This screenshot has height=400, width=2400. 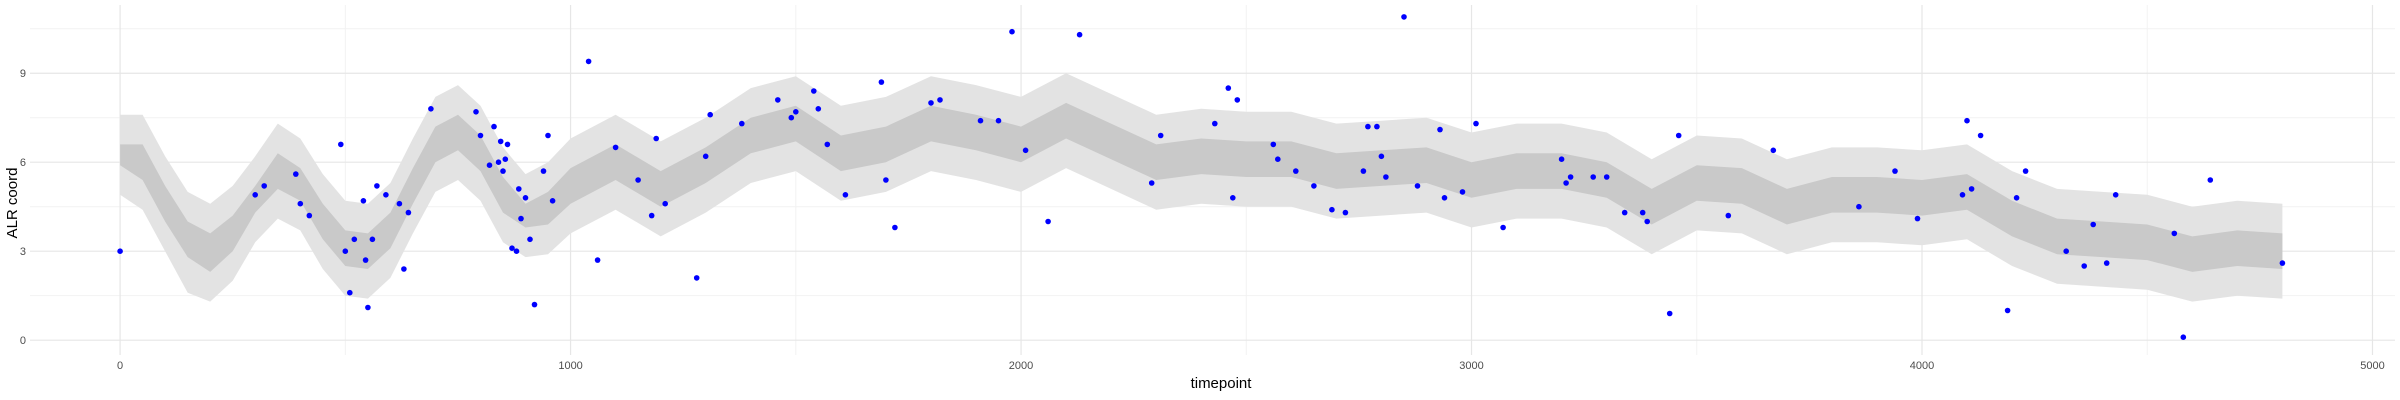 I want to click on x-axis-ticks: 0 1000 2000 3000 4000 5000, so click(x=1251, y=366).